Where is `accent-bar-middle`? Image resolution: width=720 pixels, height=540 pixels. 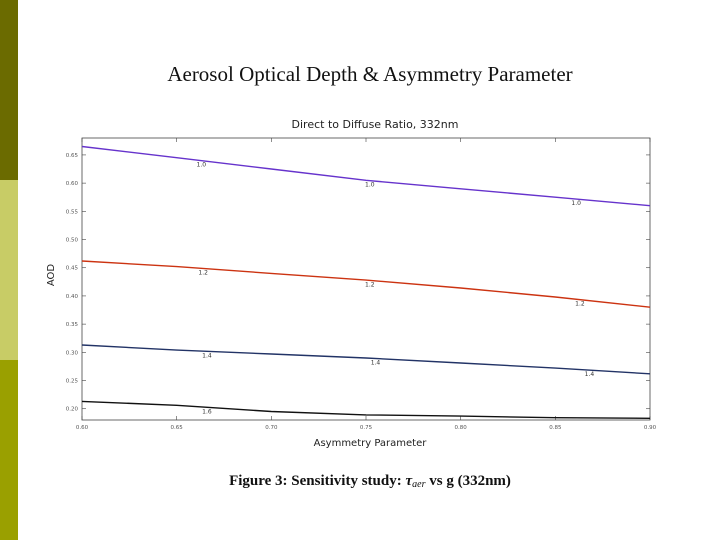
accent-bar-middle is located at coordinates (9, 270).